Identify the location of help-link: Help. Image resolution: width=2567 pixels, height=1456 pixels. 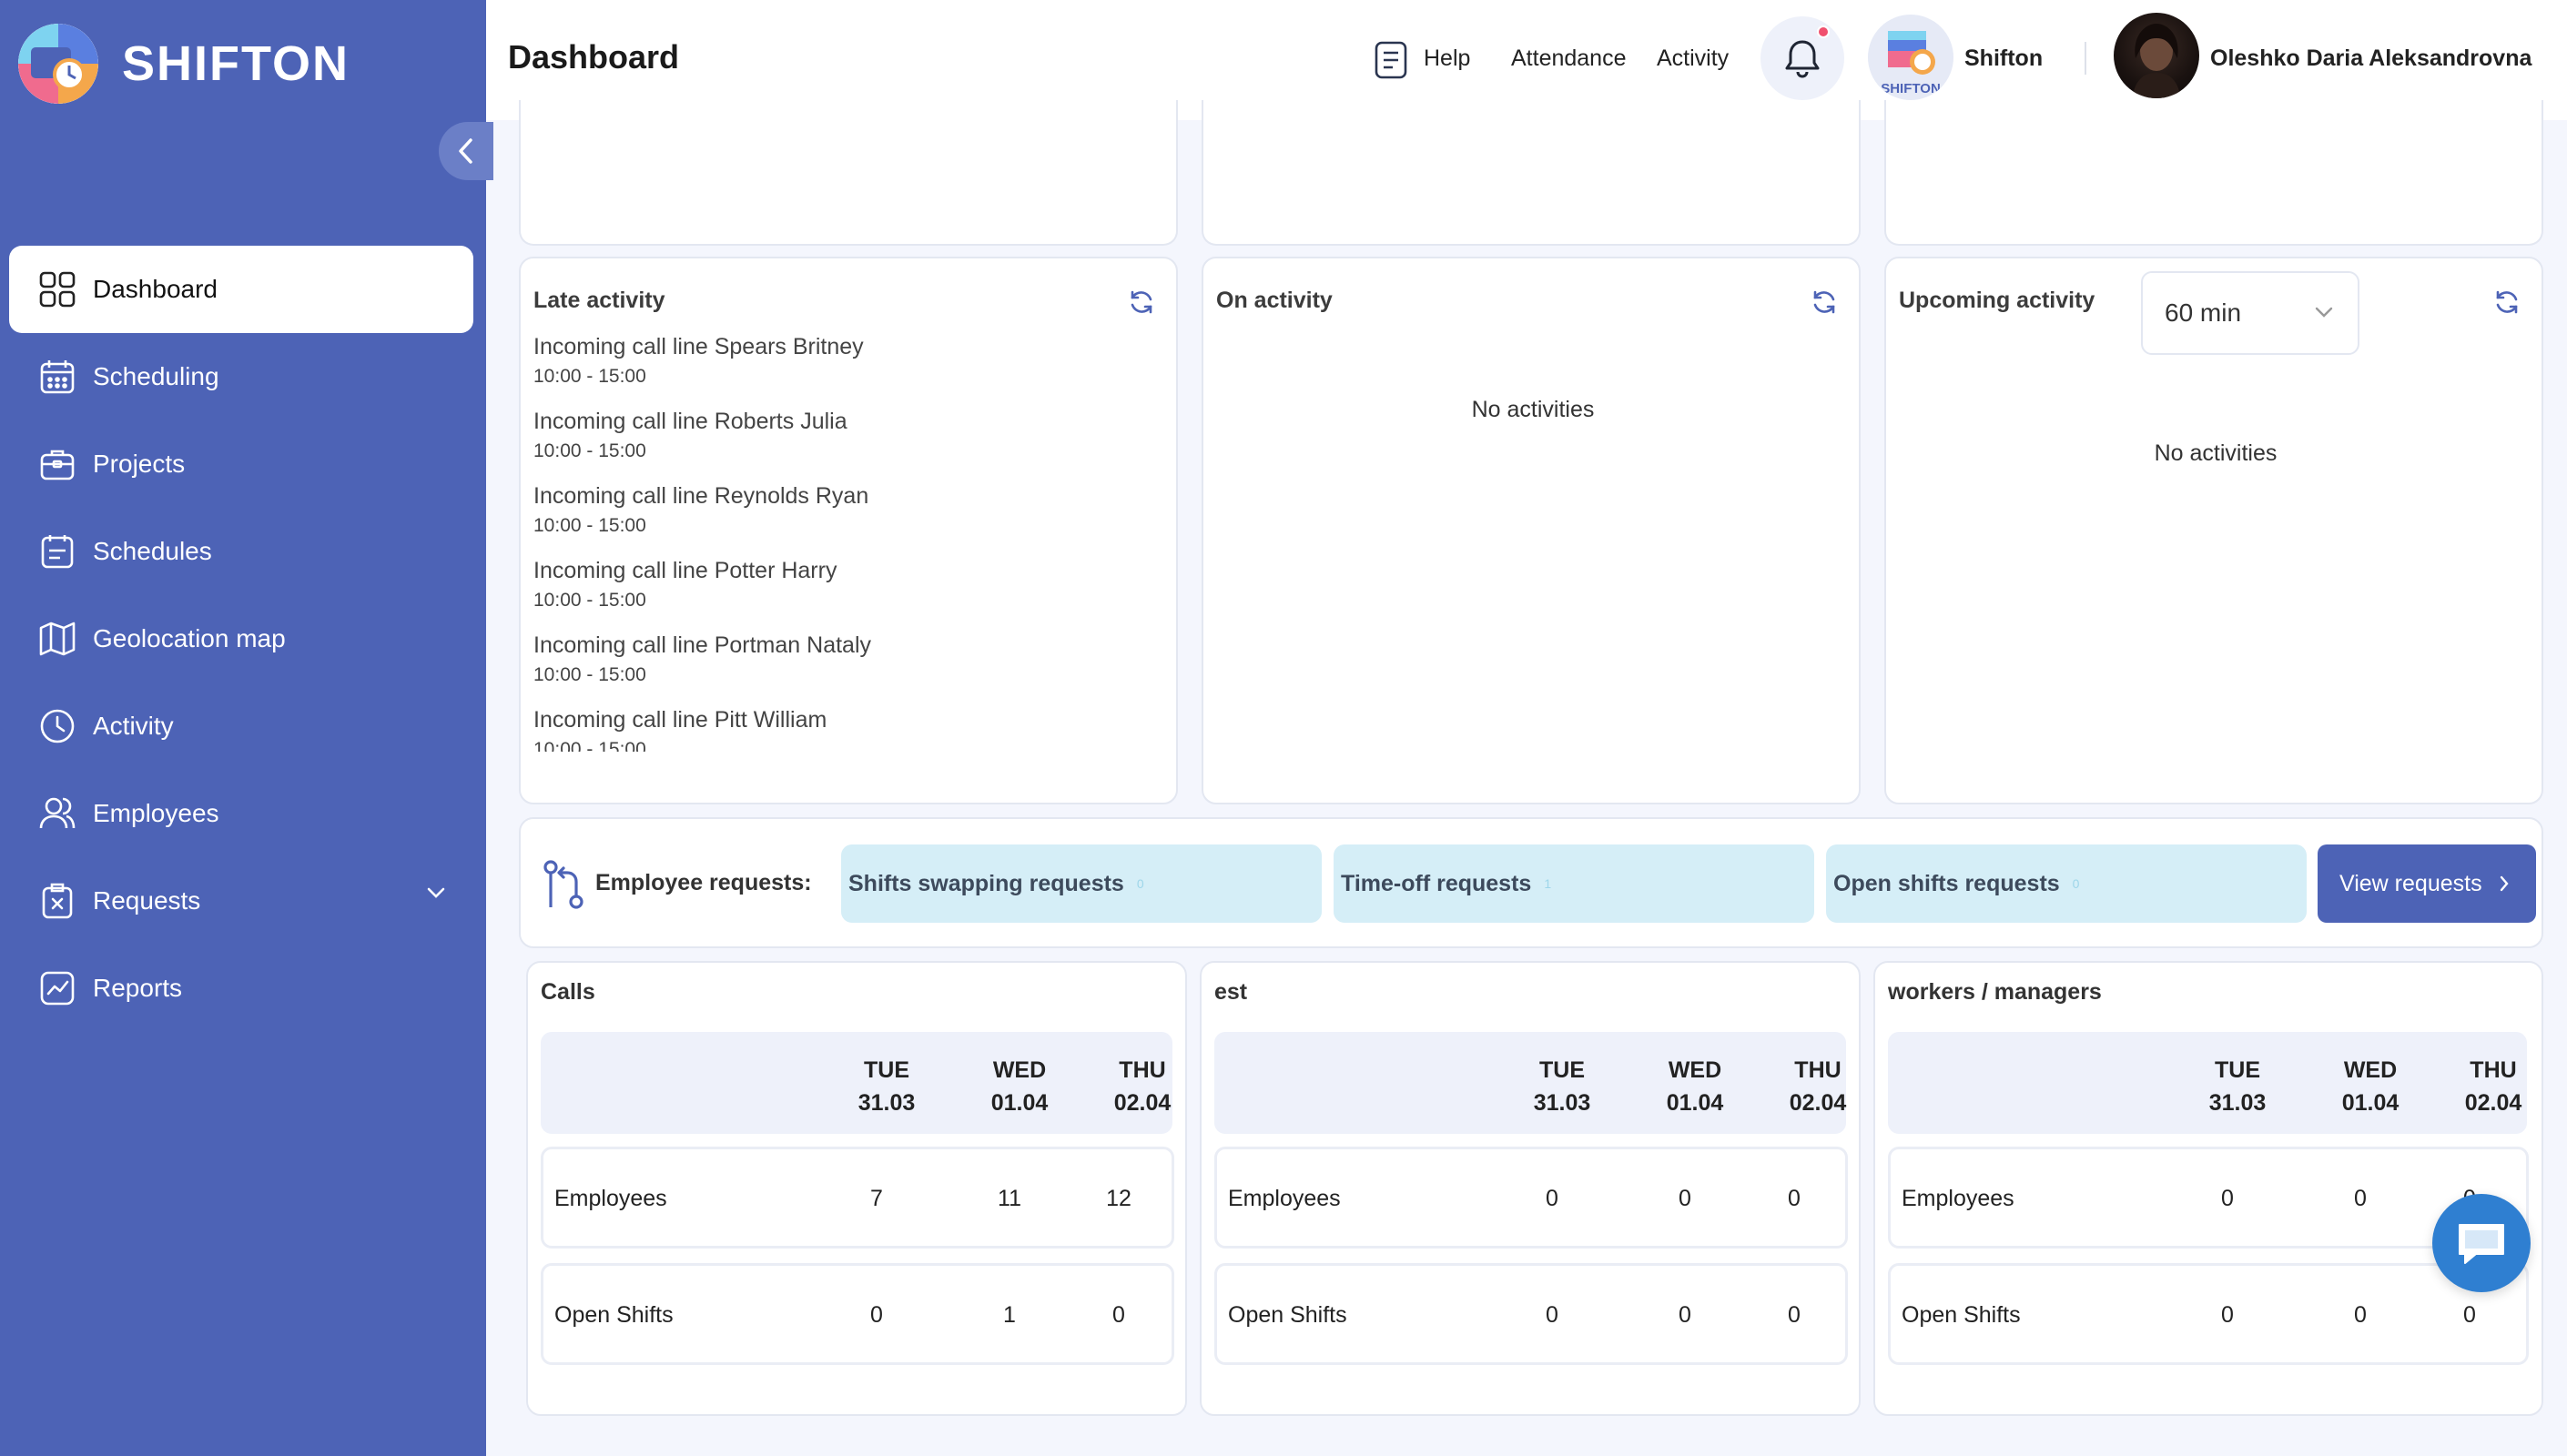
(1447, 59).